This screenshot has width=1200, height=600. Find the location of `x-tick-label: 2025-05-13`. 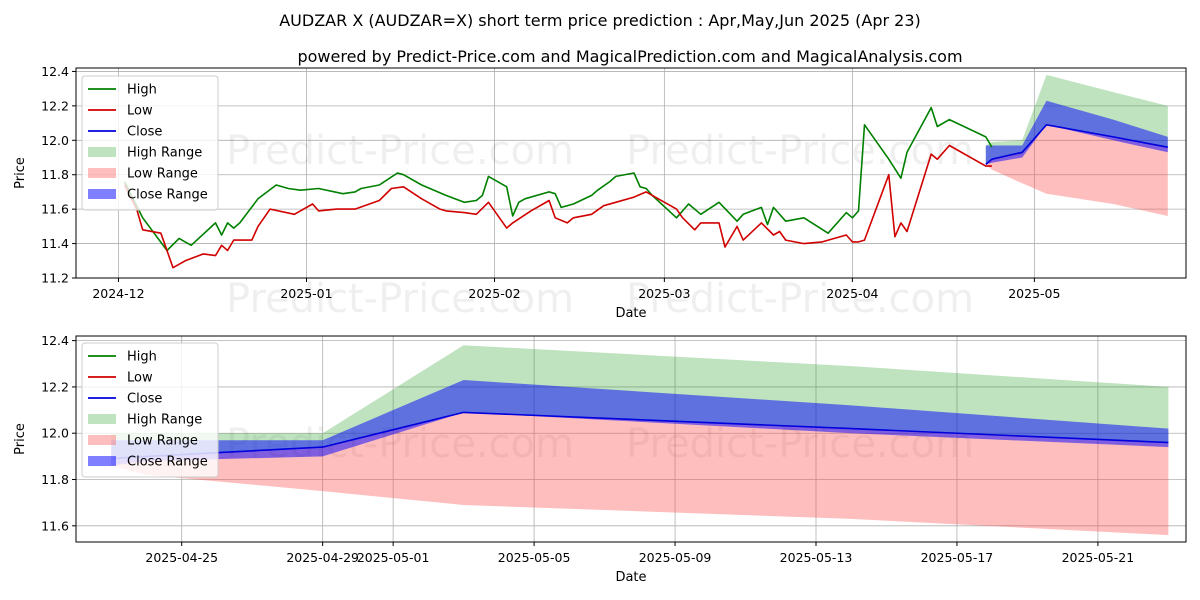

x-tick-label: 2025-05-13 is located at coordinates (816, 557).